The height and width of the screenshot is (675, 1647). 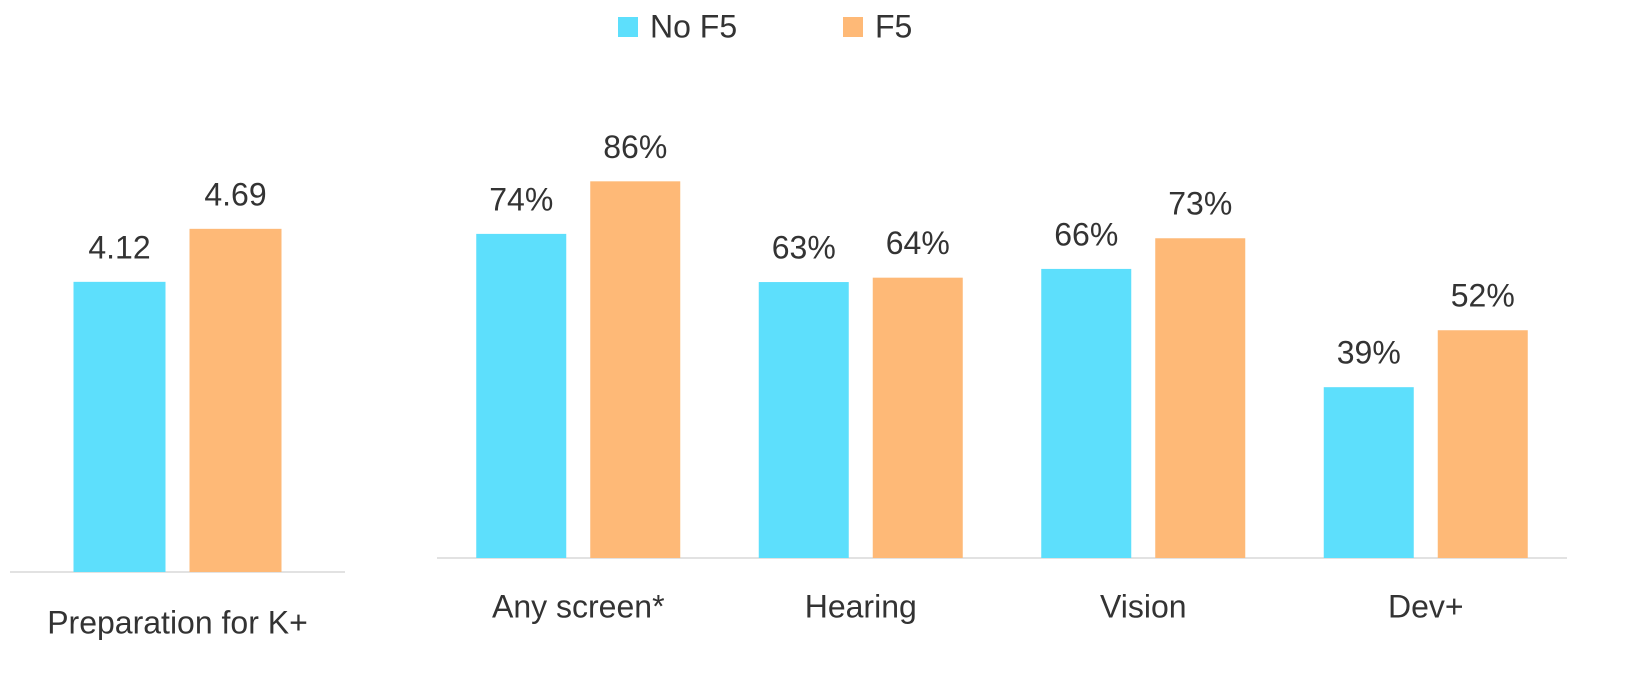 What do you see at coordinates (1143, 606) in the screenshot?
I see `x-tick-label: Vision` at bounding box center [1143, 606].